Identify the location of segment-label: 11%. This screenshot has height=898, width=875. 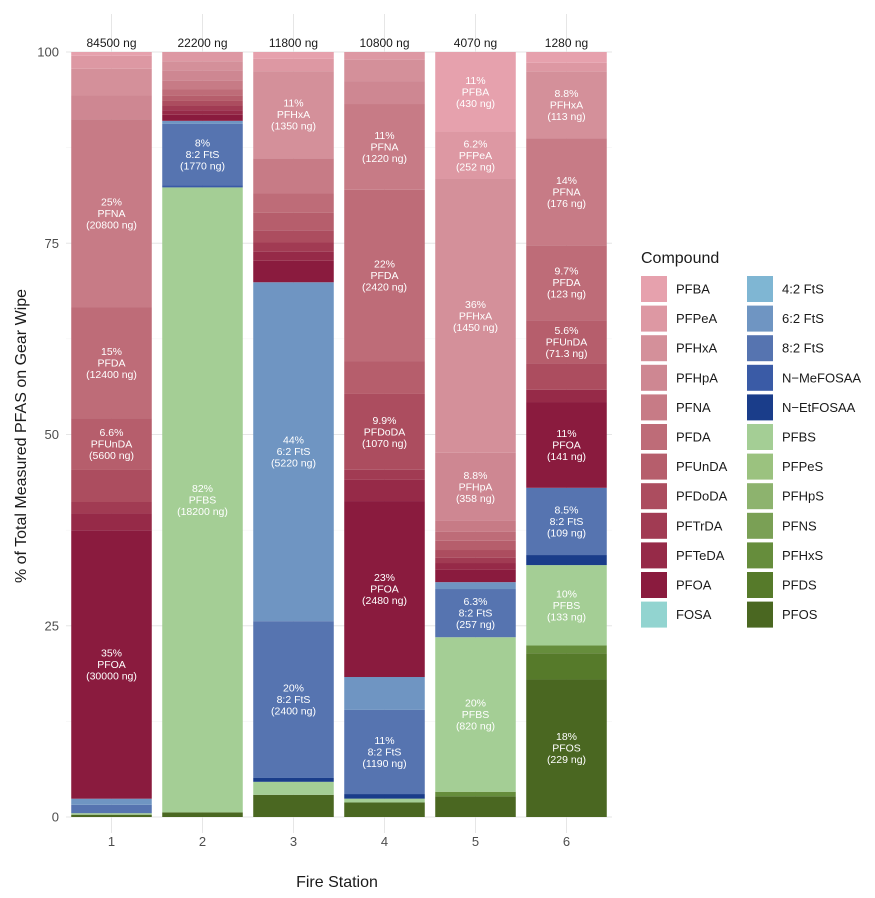
(384, 741).